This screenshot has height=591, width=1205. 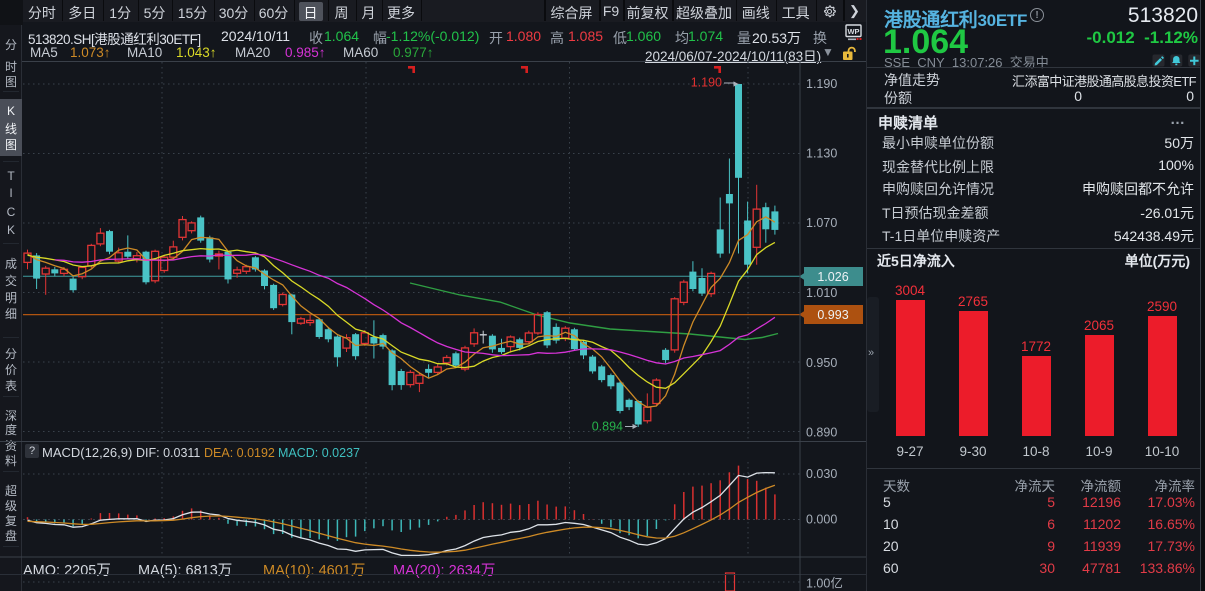 What do you see at coordinates (853, 31) in the screenshot?
I see `svg-text: WP` at bounding box center [853, 31].